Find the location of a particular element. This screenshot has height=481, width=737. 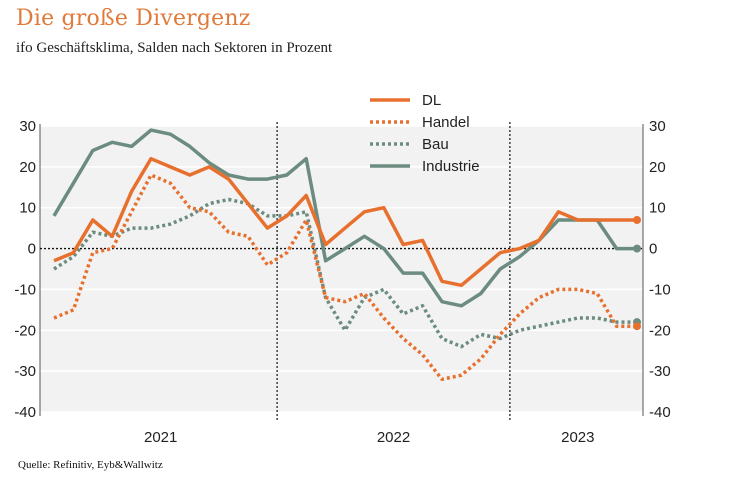

y-tick-label-left: -10 is located at coordinates (25, 289).